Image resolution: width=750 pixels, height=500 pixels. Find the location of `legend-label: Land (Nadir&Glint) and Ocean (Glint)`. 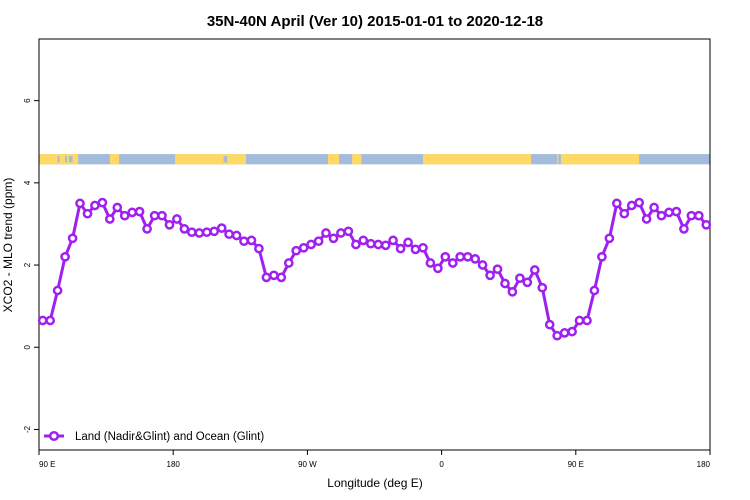

legend-label: Land (Nadir&Glint) and Ocean (Glint) is located at coordinates (169, 437).